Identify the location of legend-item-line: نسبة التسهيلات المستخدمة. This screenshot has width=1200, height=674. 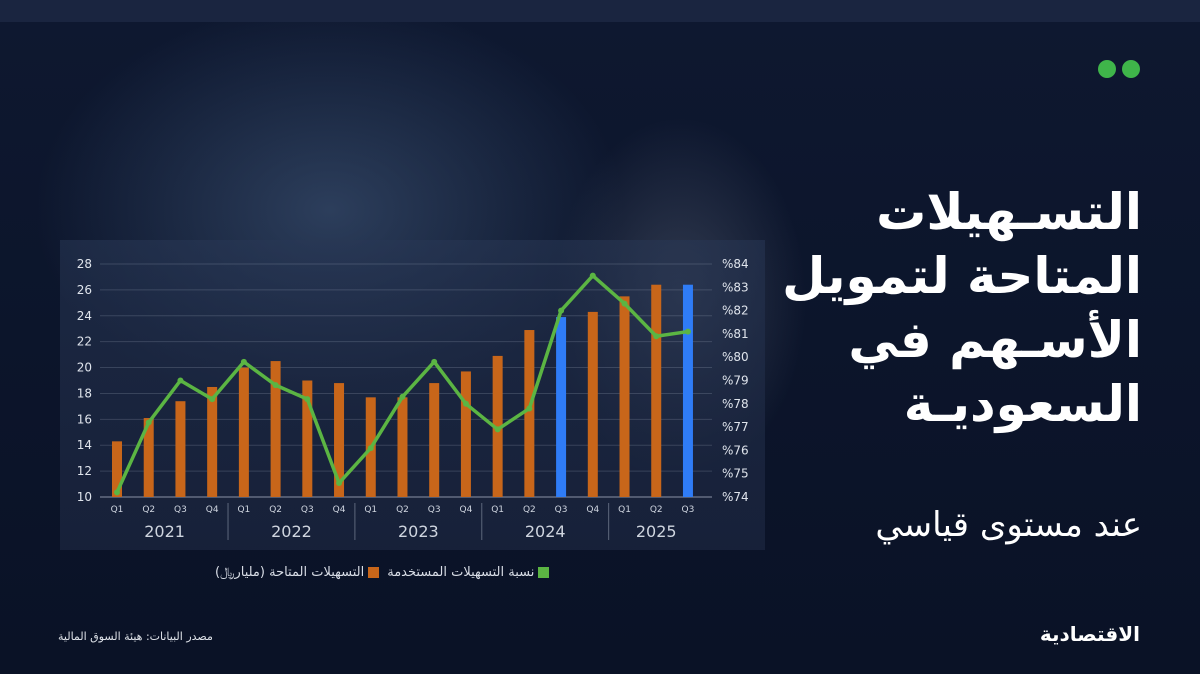
(468, 572).